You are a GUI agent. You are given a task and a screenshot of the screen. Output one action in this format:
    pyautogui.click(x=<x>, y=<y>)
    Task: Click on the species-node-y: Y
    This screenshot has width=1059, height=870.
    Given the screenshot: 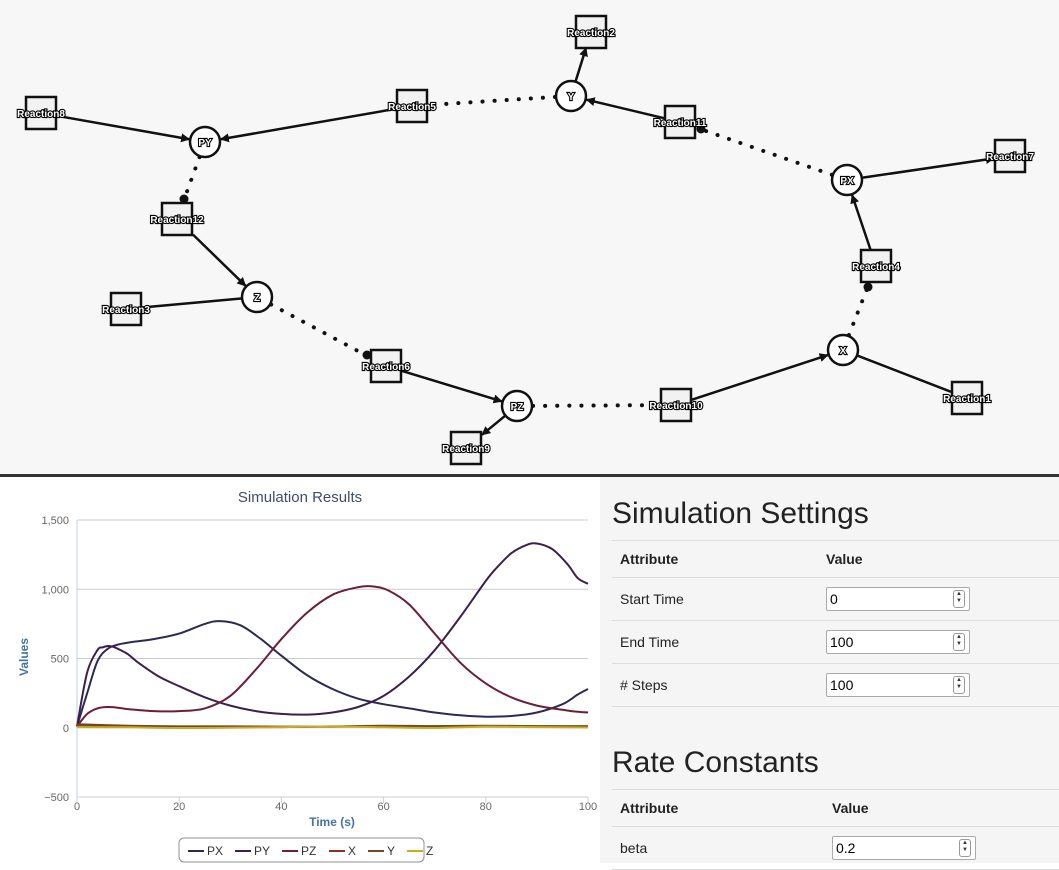 What is the action you would take?
    pyautogui.click(x=571, y=96)
    